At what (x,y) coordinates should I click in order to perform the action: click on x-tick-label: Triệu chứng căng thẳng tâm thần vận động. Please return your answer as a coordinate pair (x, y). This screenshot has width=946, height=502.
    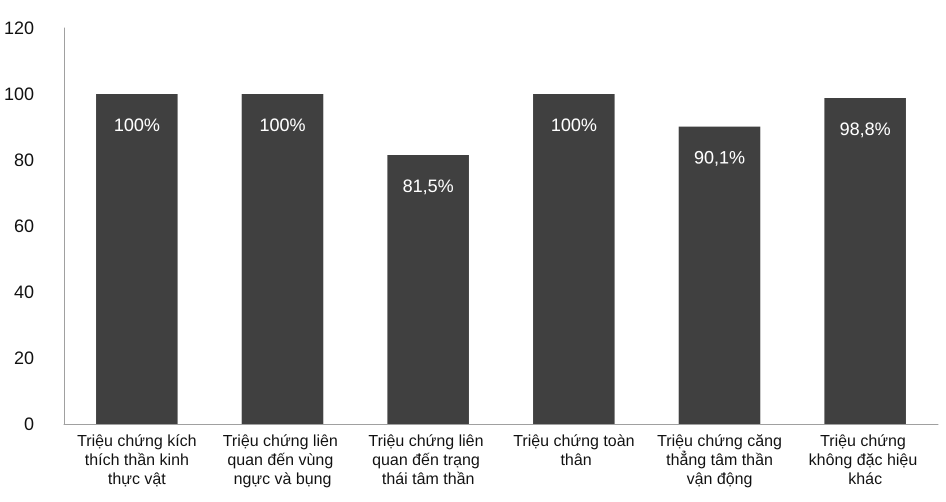
    Looking at the image, I should click on (719, 460).